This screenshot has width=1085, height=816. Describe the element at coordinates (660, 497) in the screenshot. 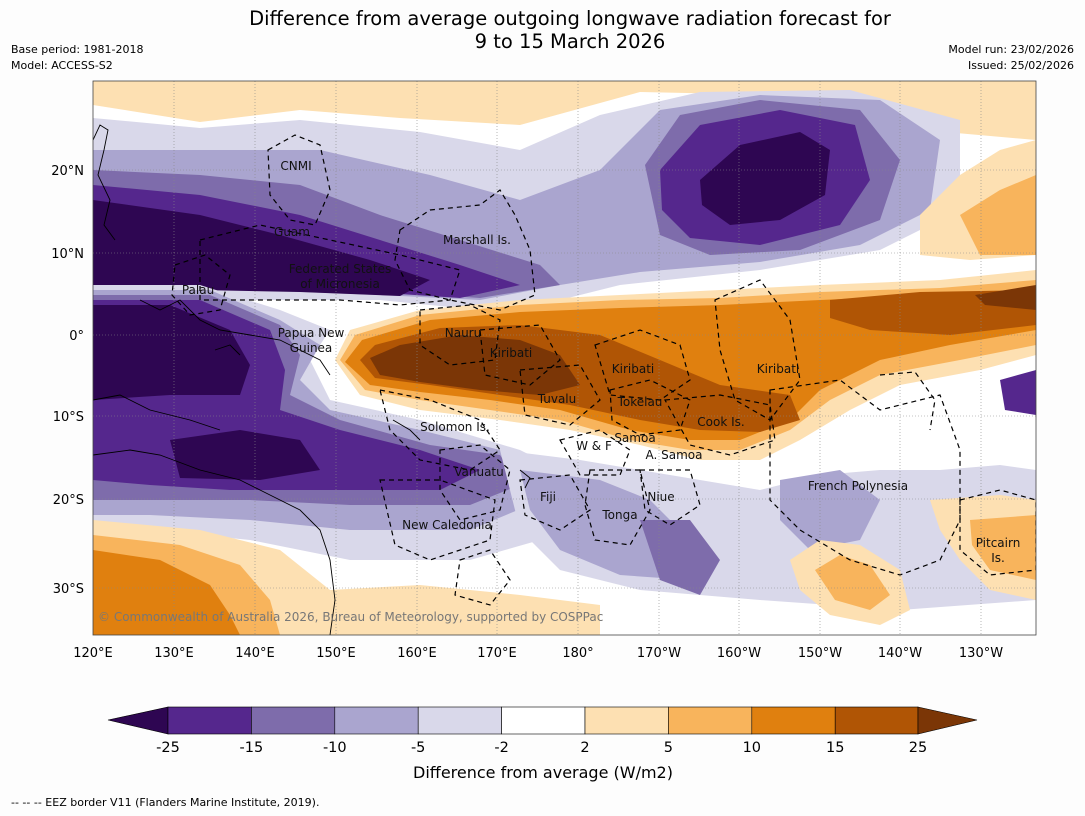

I see `label-niue: Niue` at that location.